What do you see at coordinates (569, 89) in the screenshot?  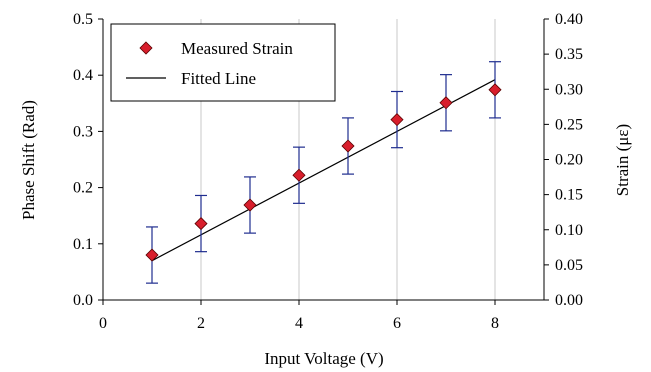 I see `y-right-tick-label: 0.30` at bounding box center [569, 89].